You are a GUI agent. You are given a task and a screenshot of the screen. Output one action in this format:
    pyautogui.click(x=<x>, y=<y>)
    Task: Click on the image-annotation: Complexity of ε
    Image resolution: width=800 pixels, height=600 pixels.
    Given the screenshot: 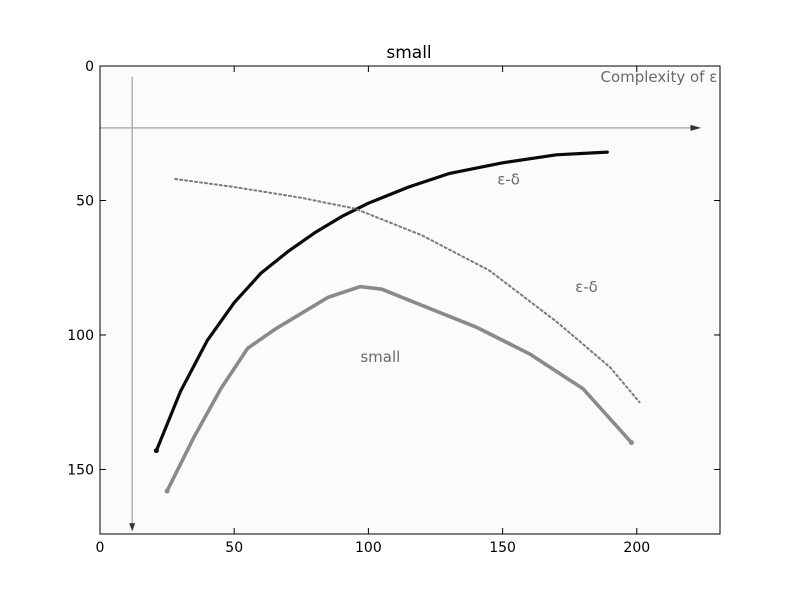 What is the action you would take?
    pyautogui.click(x=658, y=77)
    